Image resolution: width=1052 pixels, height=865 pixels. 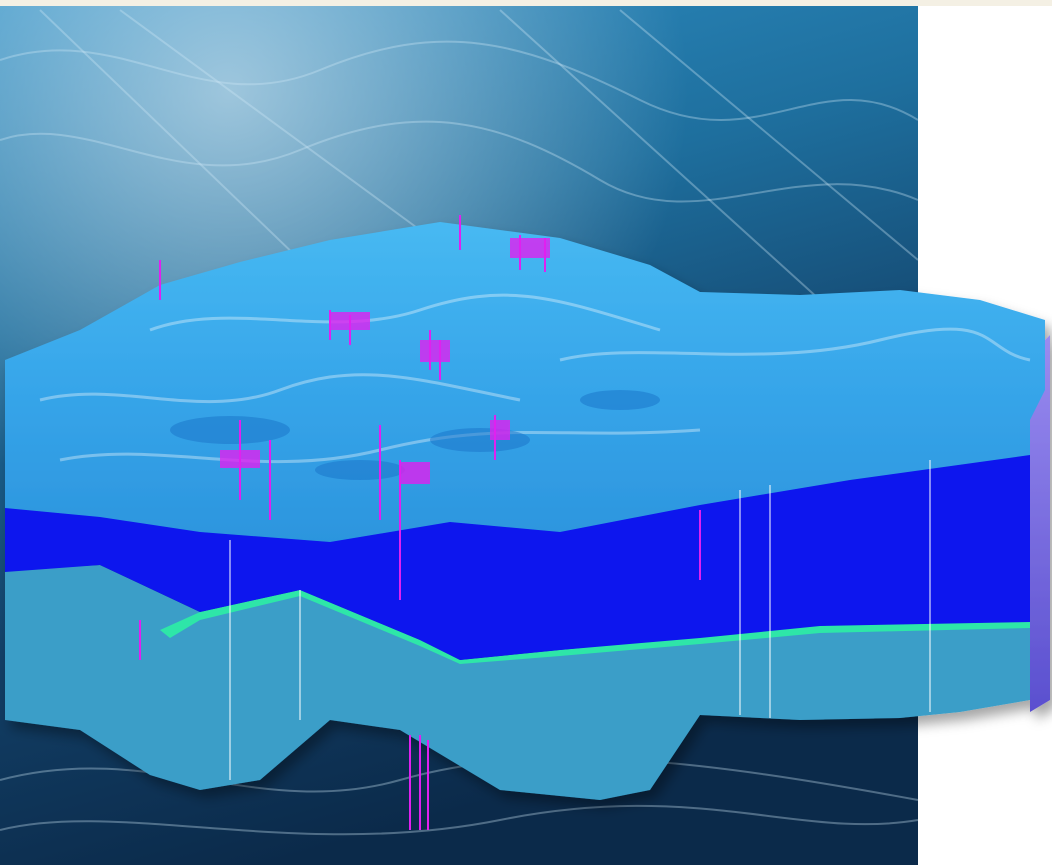 I want to click on well-clusters, so click(x=385, y=361).